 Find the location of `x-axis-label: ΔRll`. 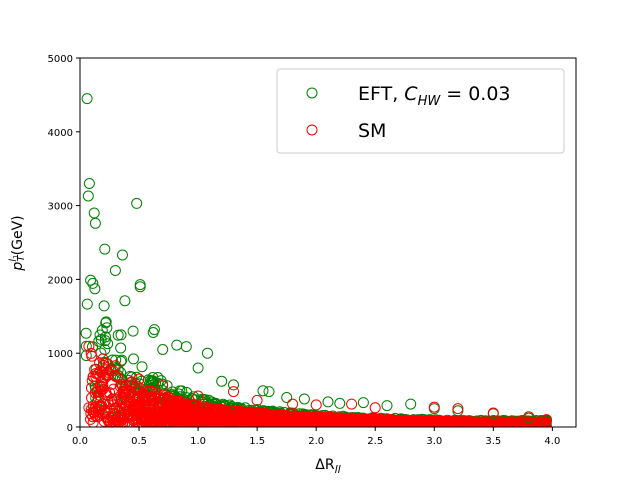

x-axis-label: ΔRll is located at coordinates (327, 466).